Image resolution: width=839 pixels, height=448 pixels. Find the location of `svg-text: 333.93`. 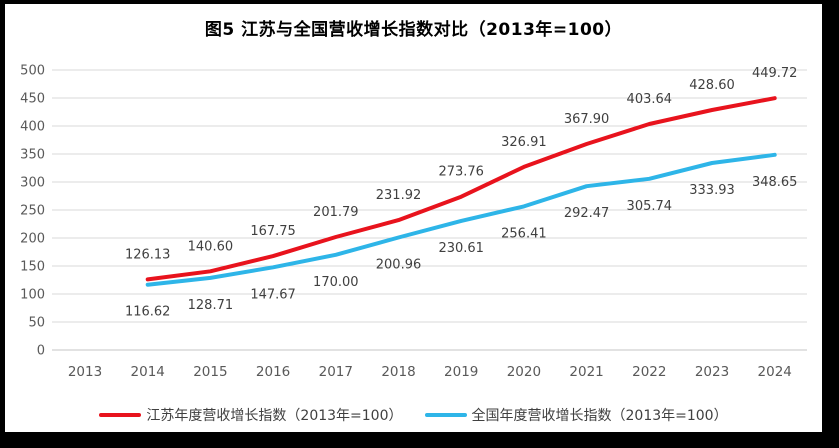

svg-text: 333.93 is located at coordinates (712, 190).